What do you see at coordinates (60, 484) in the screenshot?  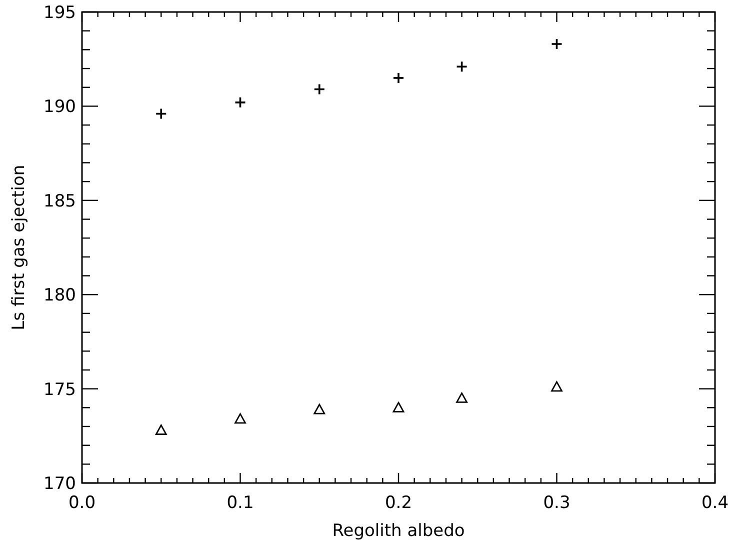 I see `y-tick-label: 170` at bounding box center [60, 484].